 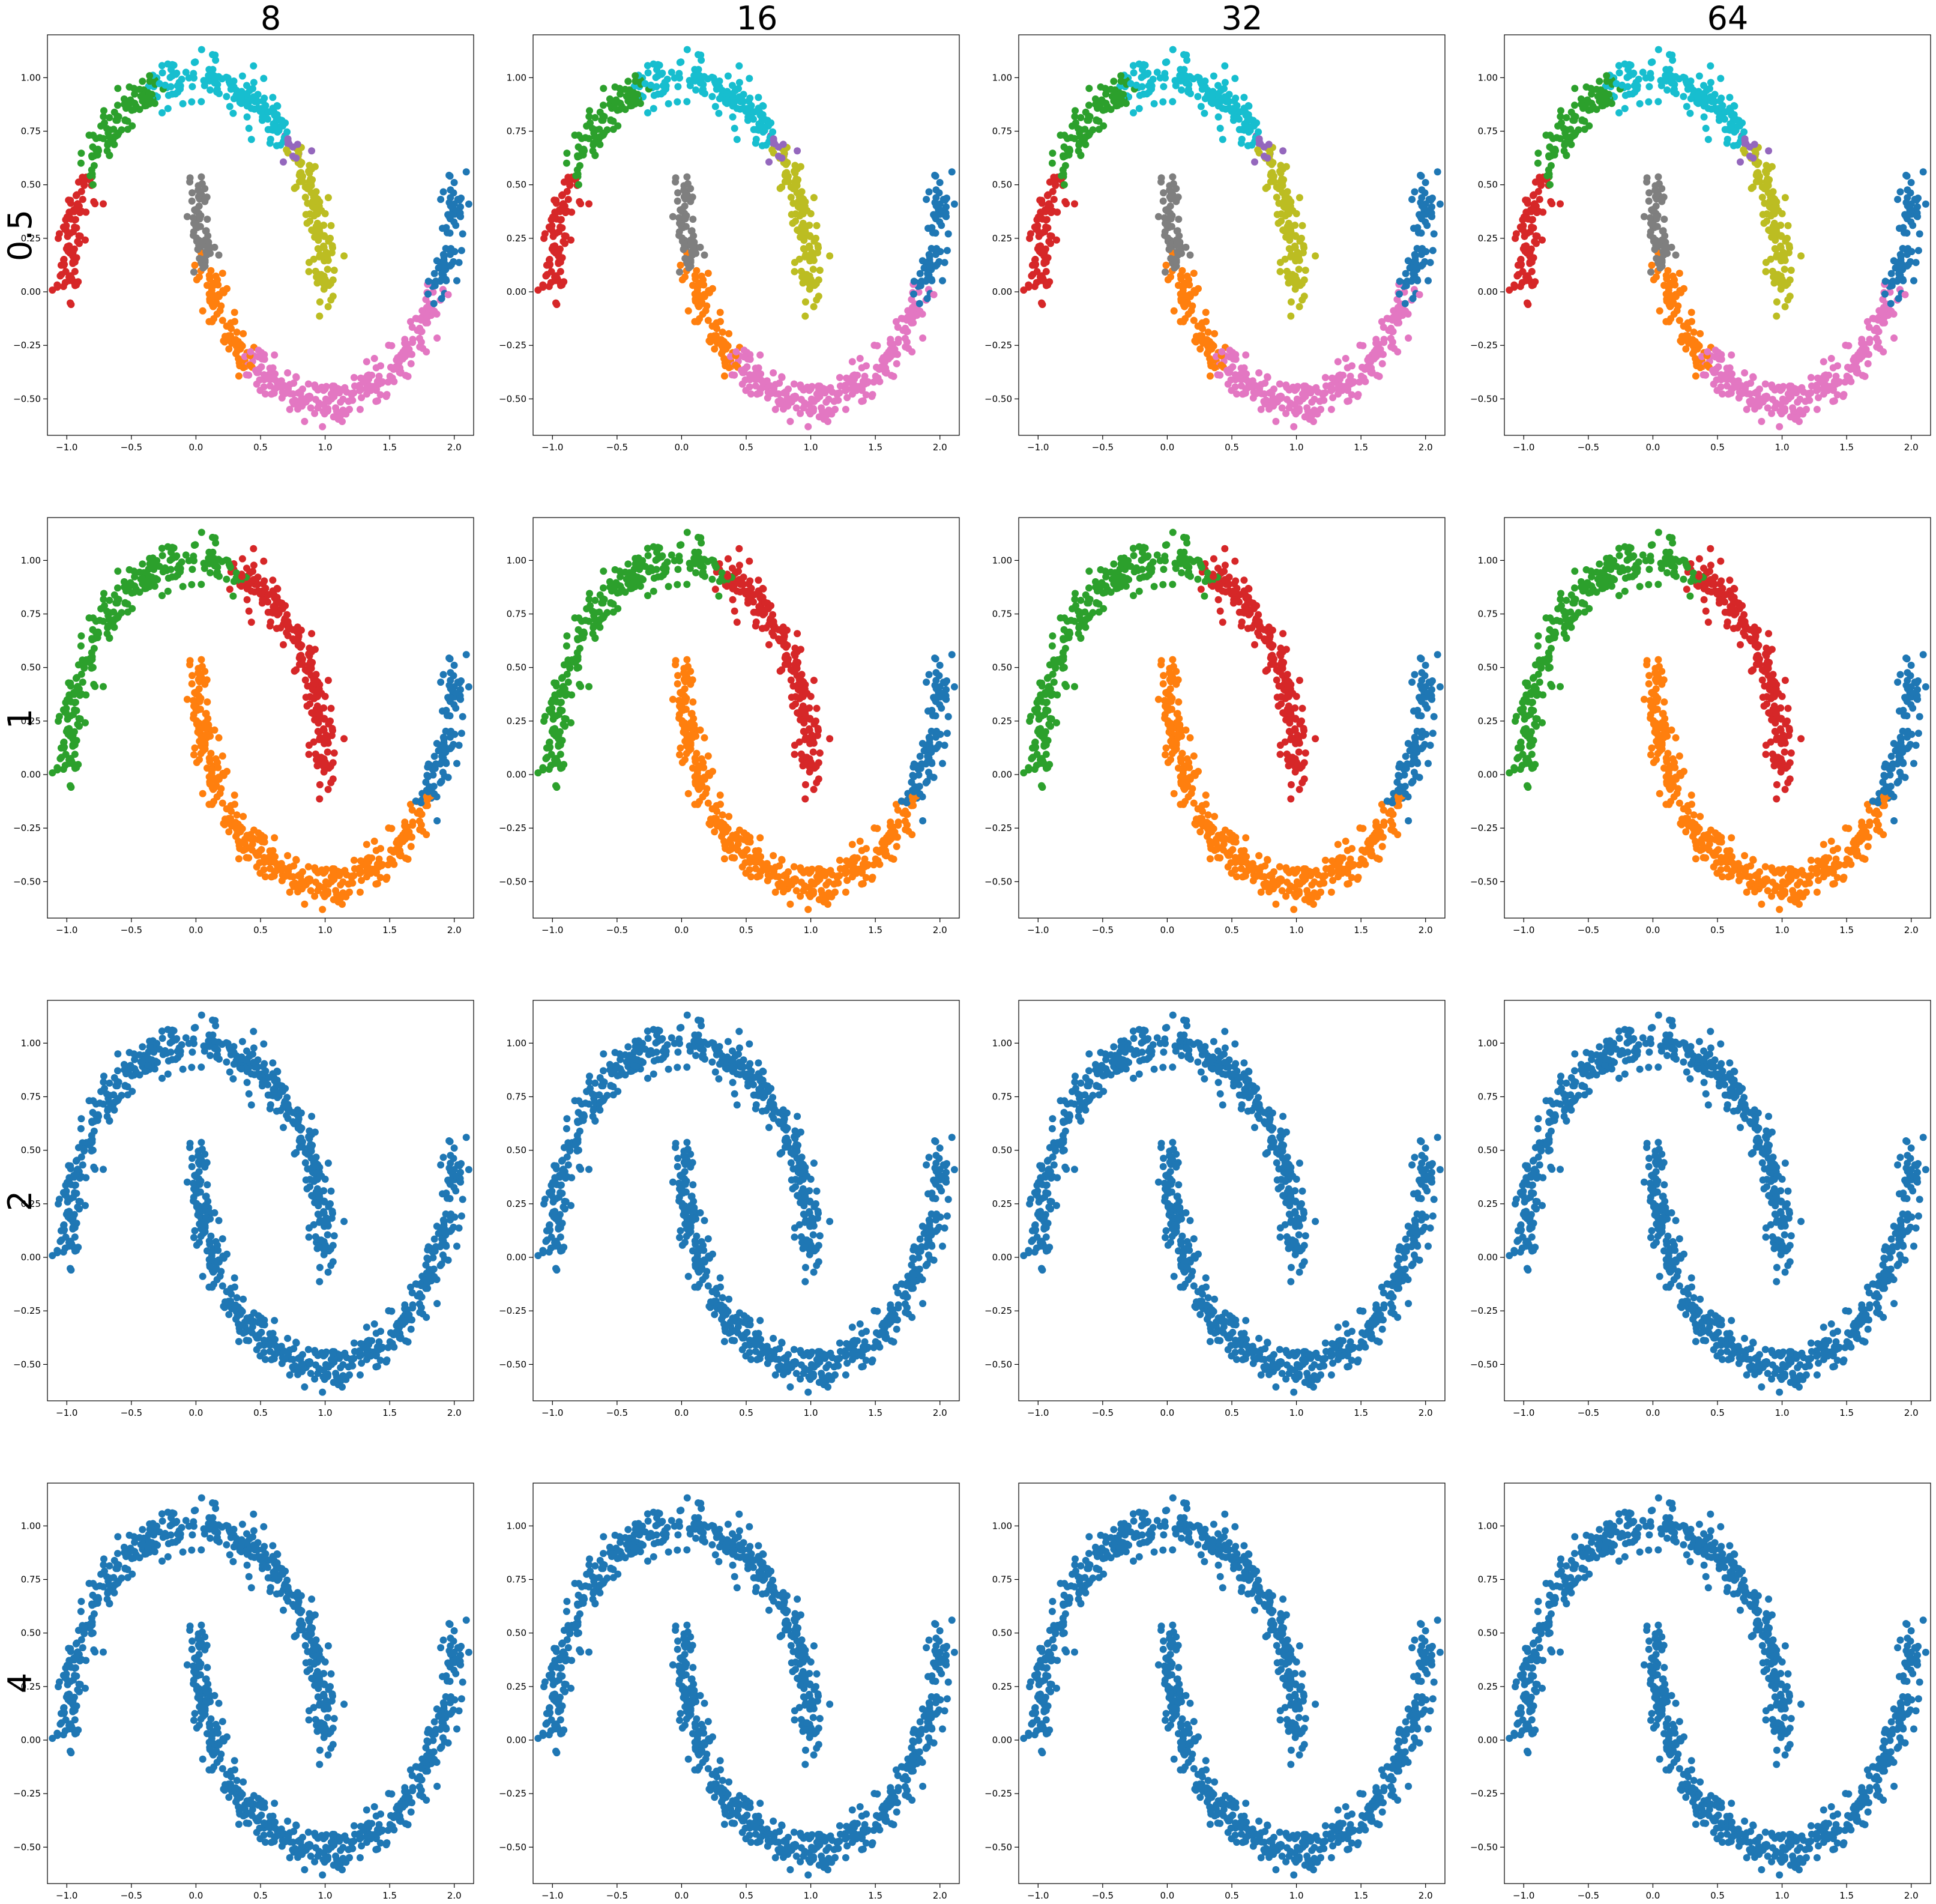 What do you see at coordinates (1488, 185) in the screenshot?
I see `y-tick-label: 0.50` at bounding box center [1488, 185].